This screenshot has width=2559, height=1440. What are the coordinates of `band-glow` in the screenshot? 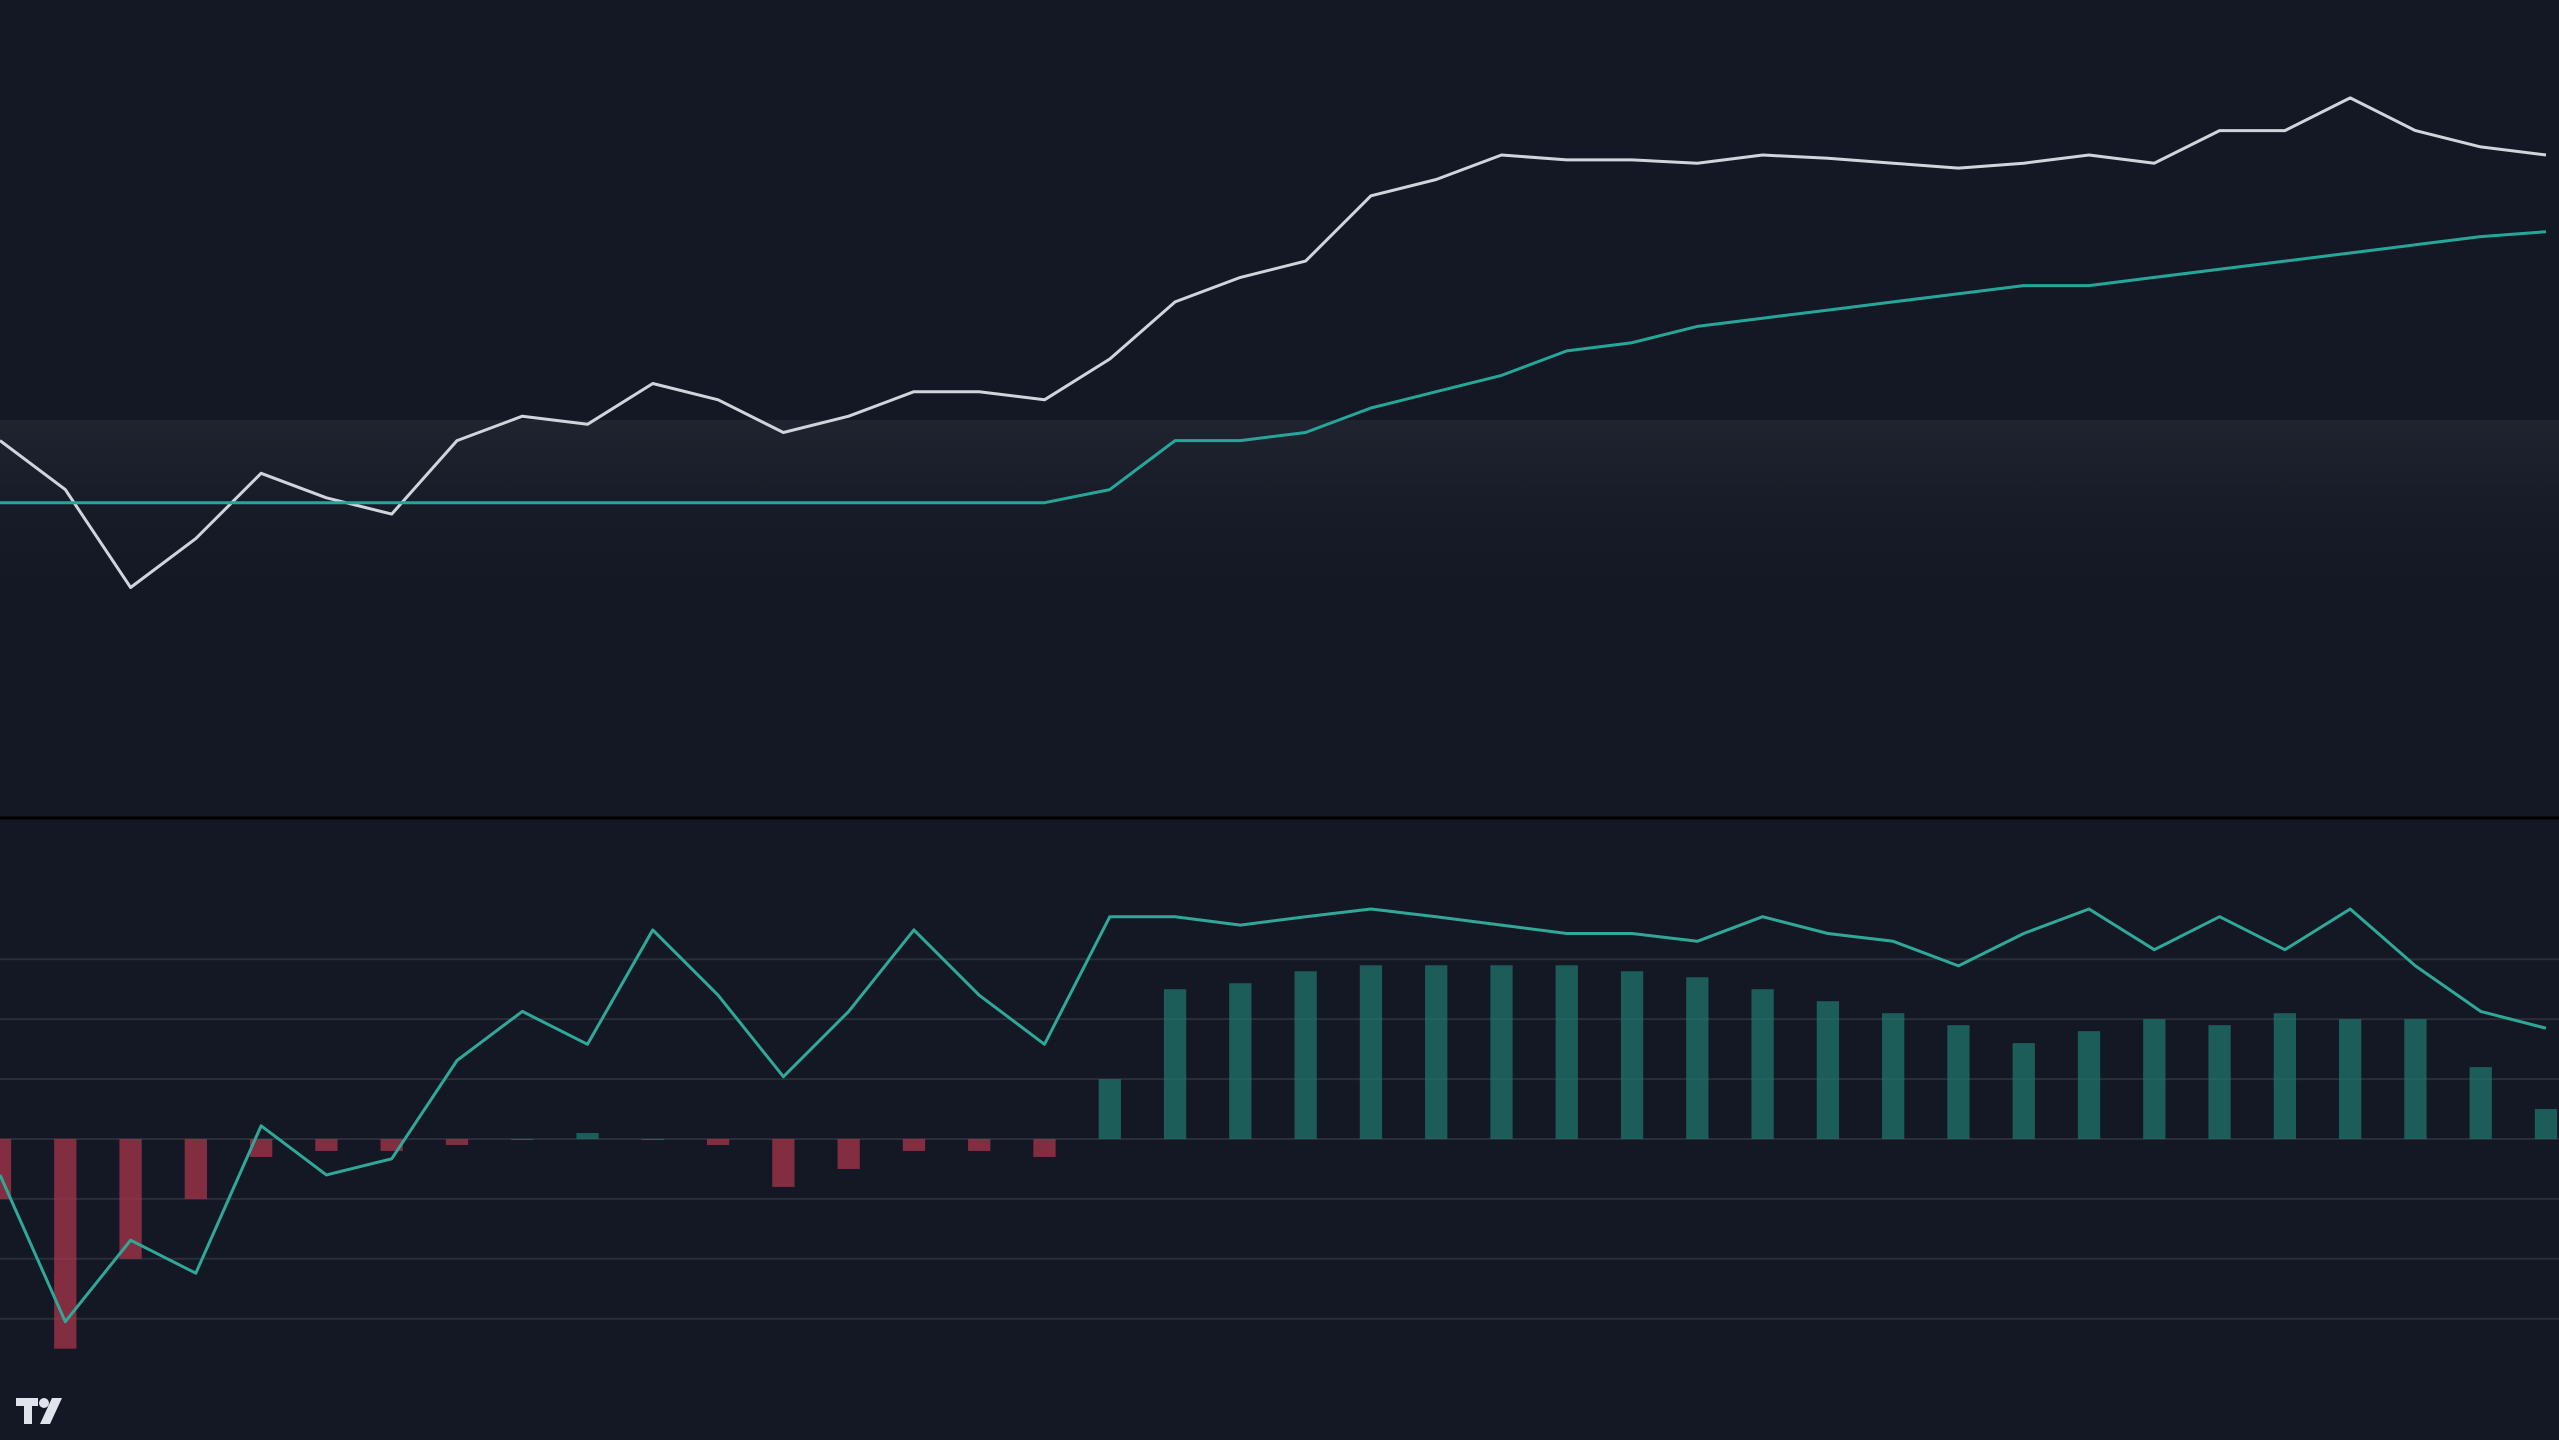 It's located at (1279, 520).